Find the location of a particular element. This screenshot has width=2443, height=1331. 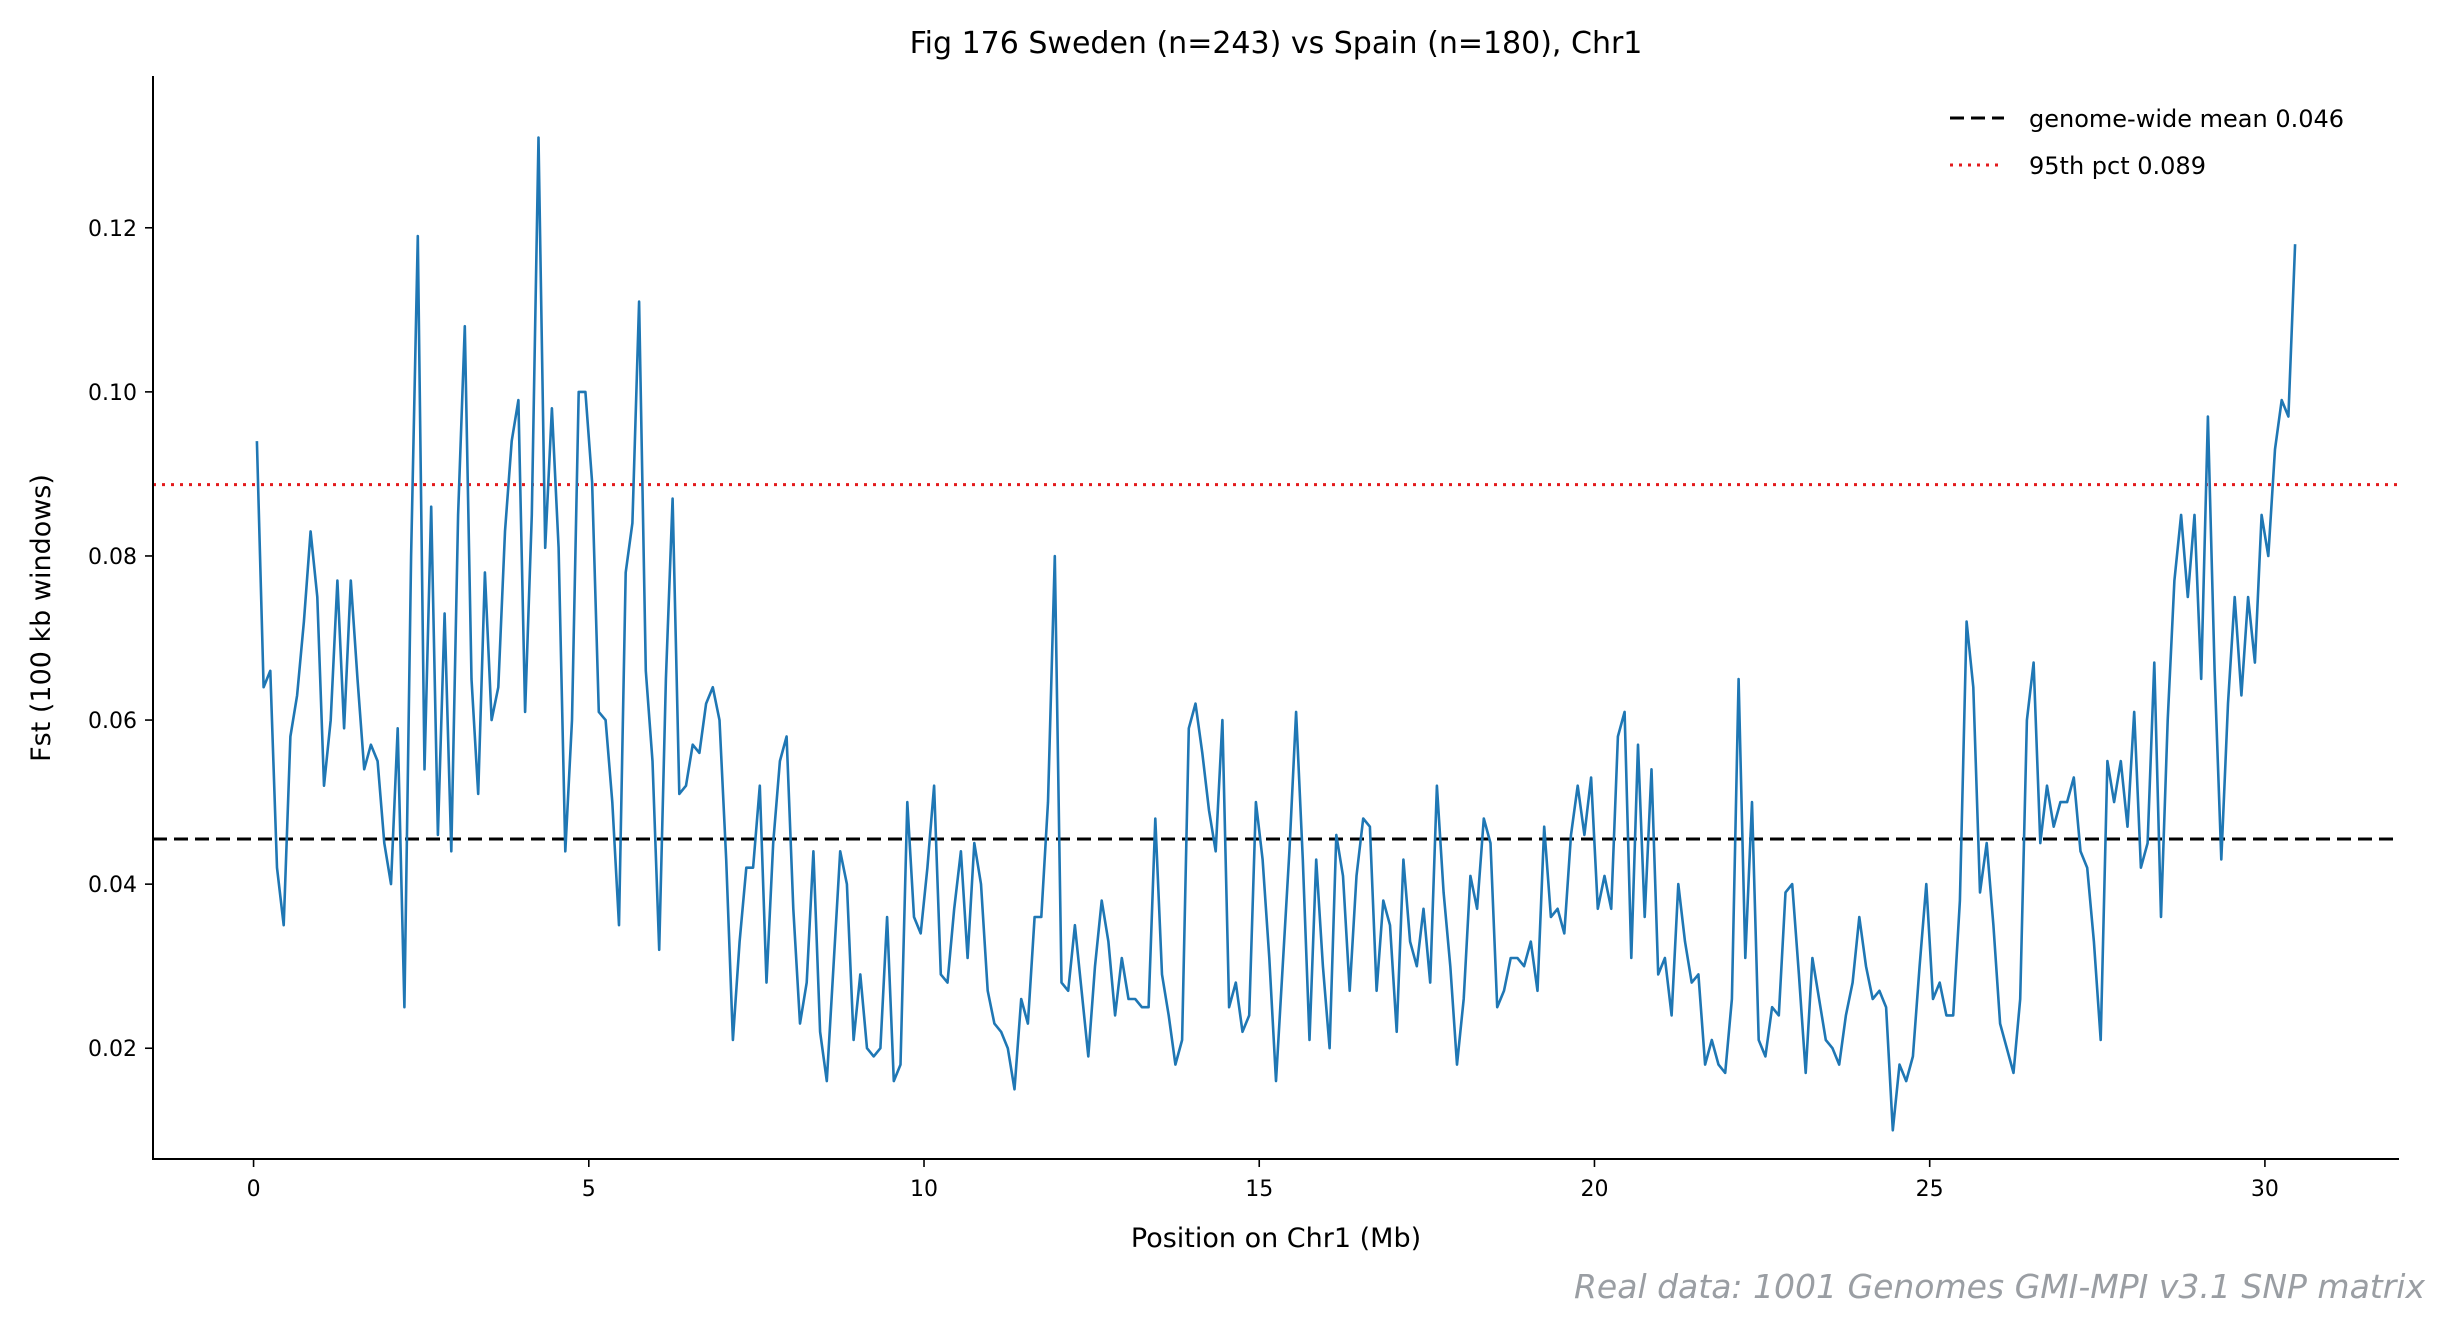

y-tick-label: 0.08 is located at coordinates (112, 557).